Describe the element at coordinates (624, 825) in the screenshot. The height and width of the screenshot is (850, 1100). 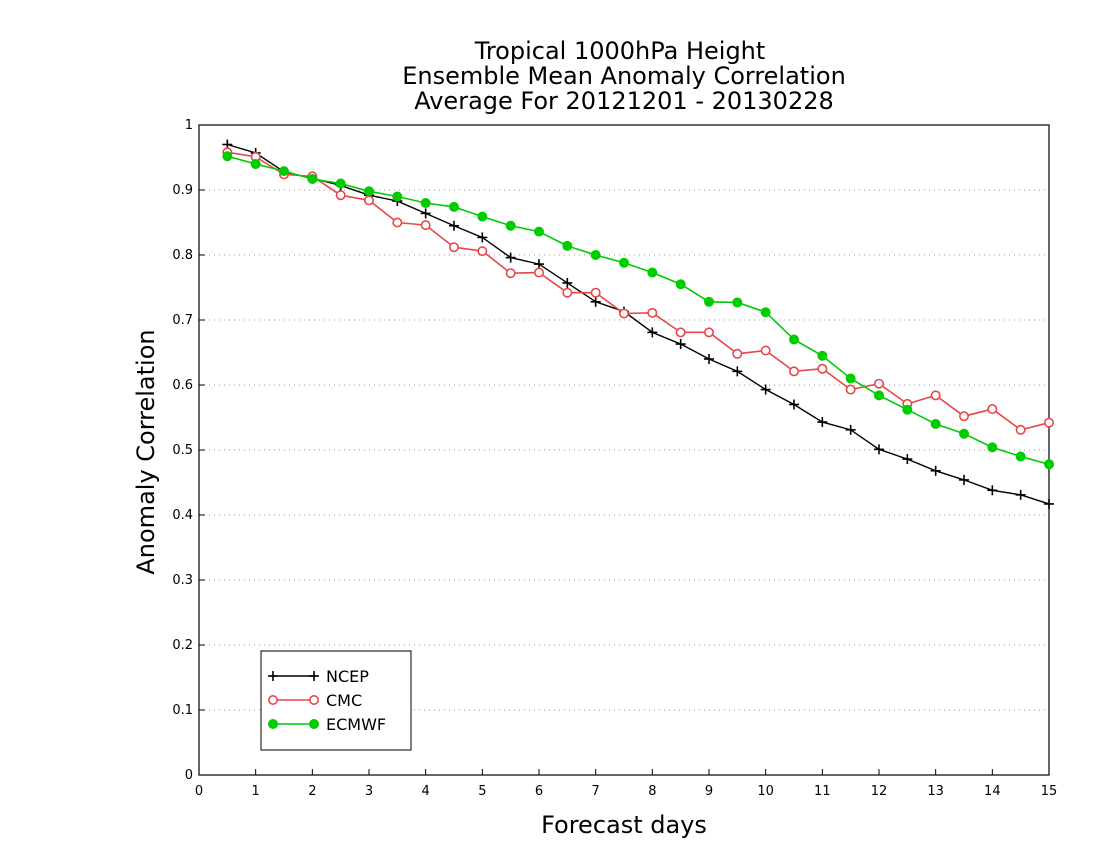
I see `x-axis-label: Forecast days` at that location.